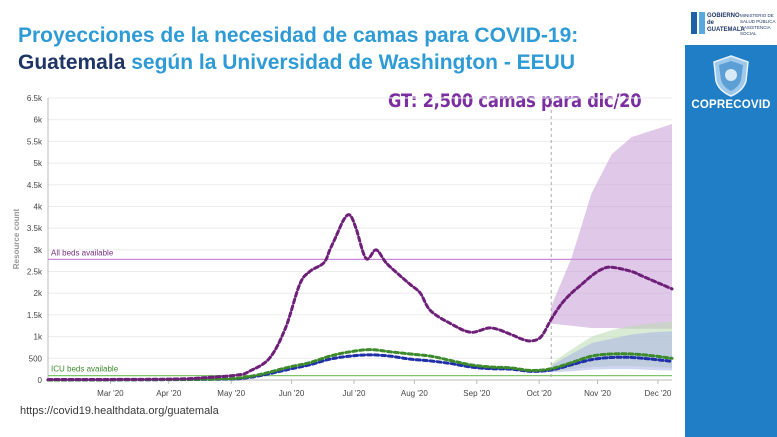 The width and height of the screenshot is (777, 437). What do you see at coordinates (35, 228) in the screenshot?
I see `y-tick-label: 3.5k` at bounding box center [35, 228].